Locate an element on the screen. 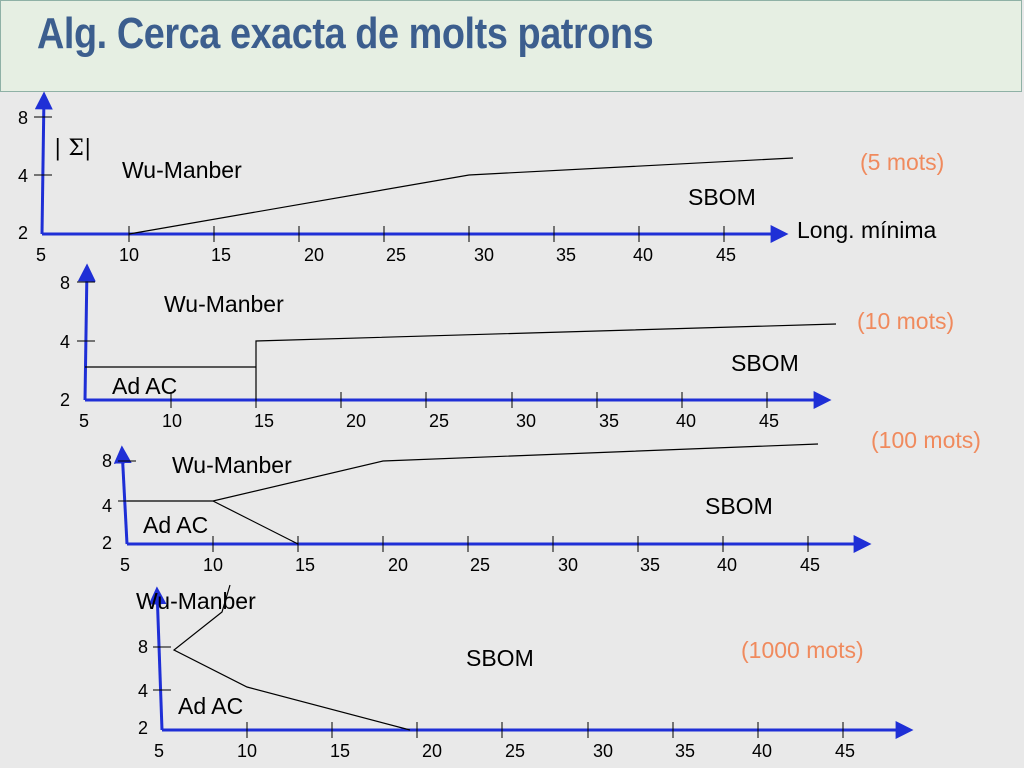  title-bar: Alg. Cerca exacta de molts patrons is located at coordinates (511, 46).